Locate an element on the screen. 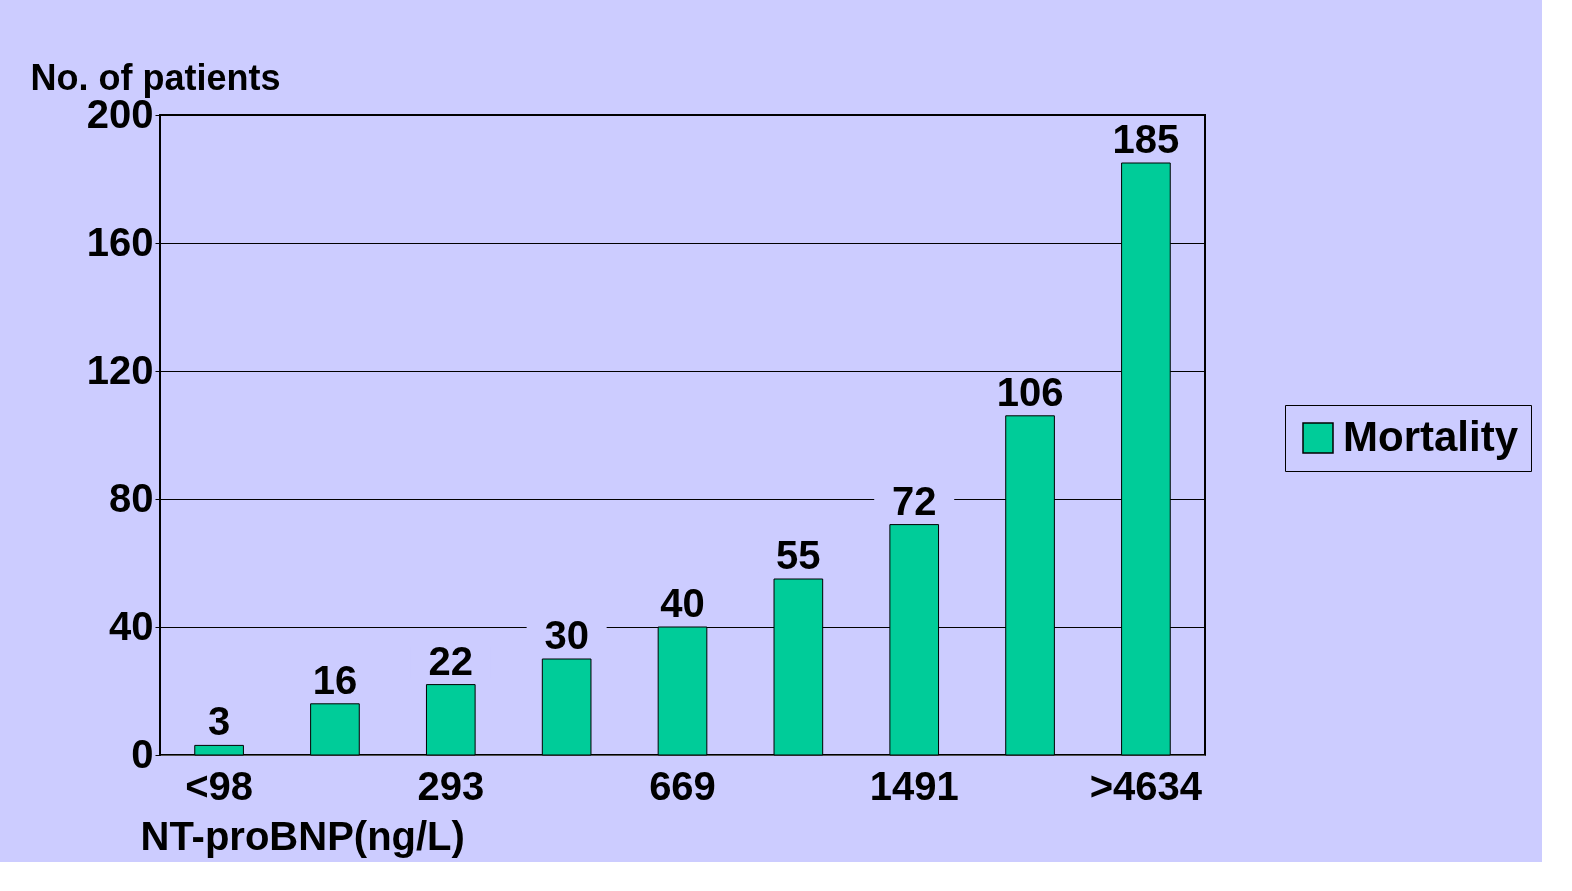  data-label: 106 is located at coordinates (1030, 391).